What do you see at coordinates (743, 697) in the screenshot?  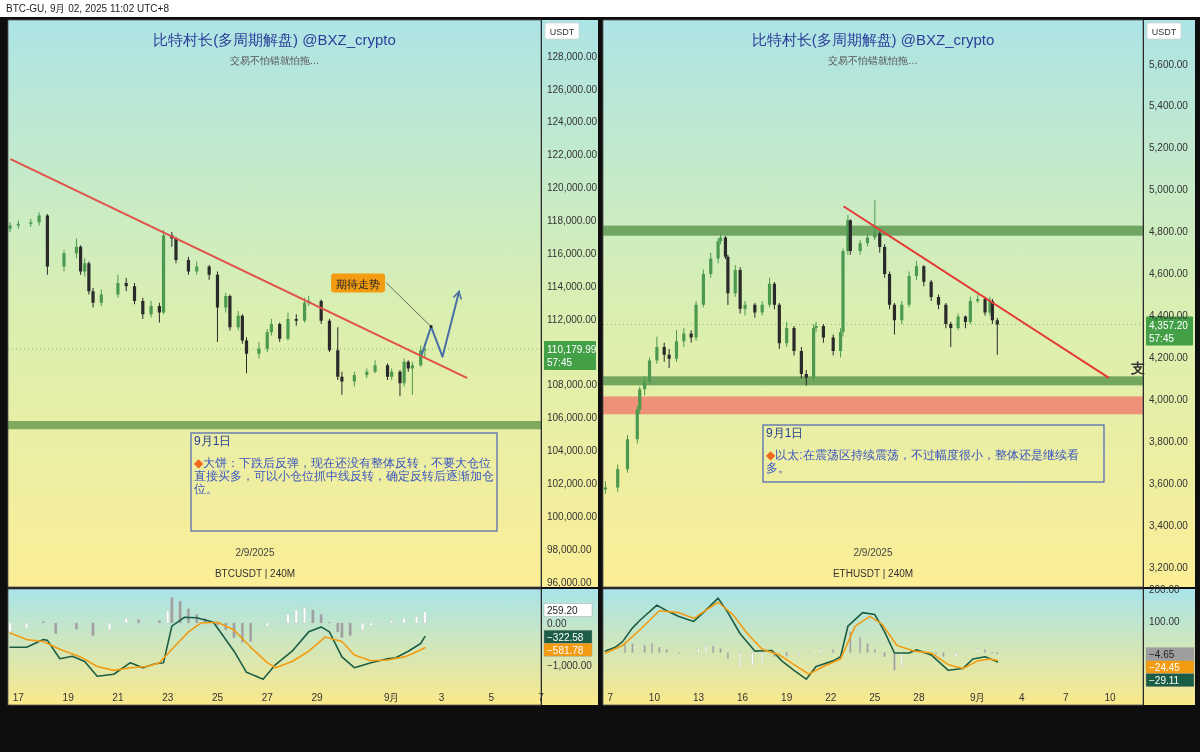 I see `x-tick-label: 16` at bounding box center [743, 697].